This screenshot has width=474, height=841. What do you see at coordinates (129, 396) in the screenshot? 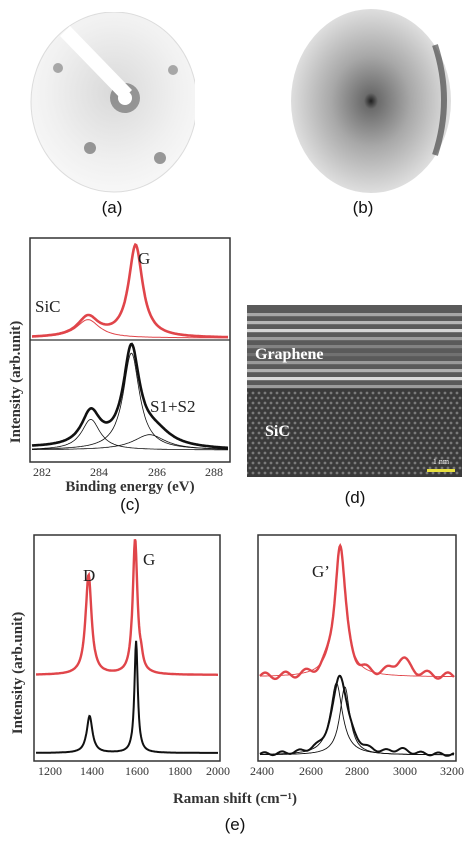
I see `xps-bottom-curve` at bounding box center [129, 396].